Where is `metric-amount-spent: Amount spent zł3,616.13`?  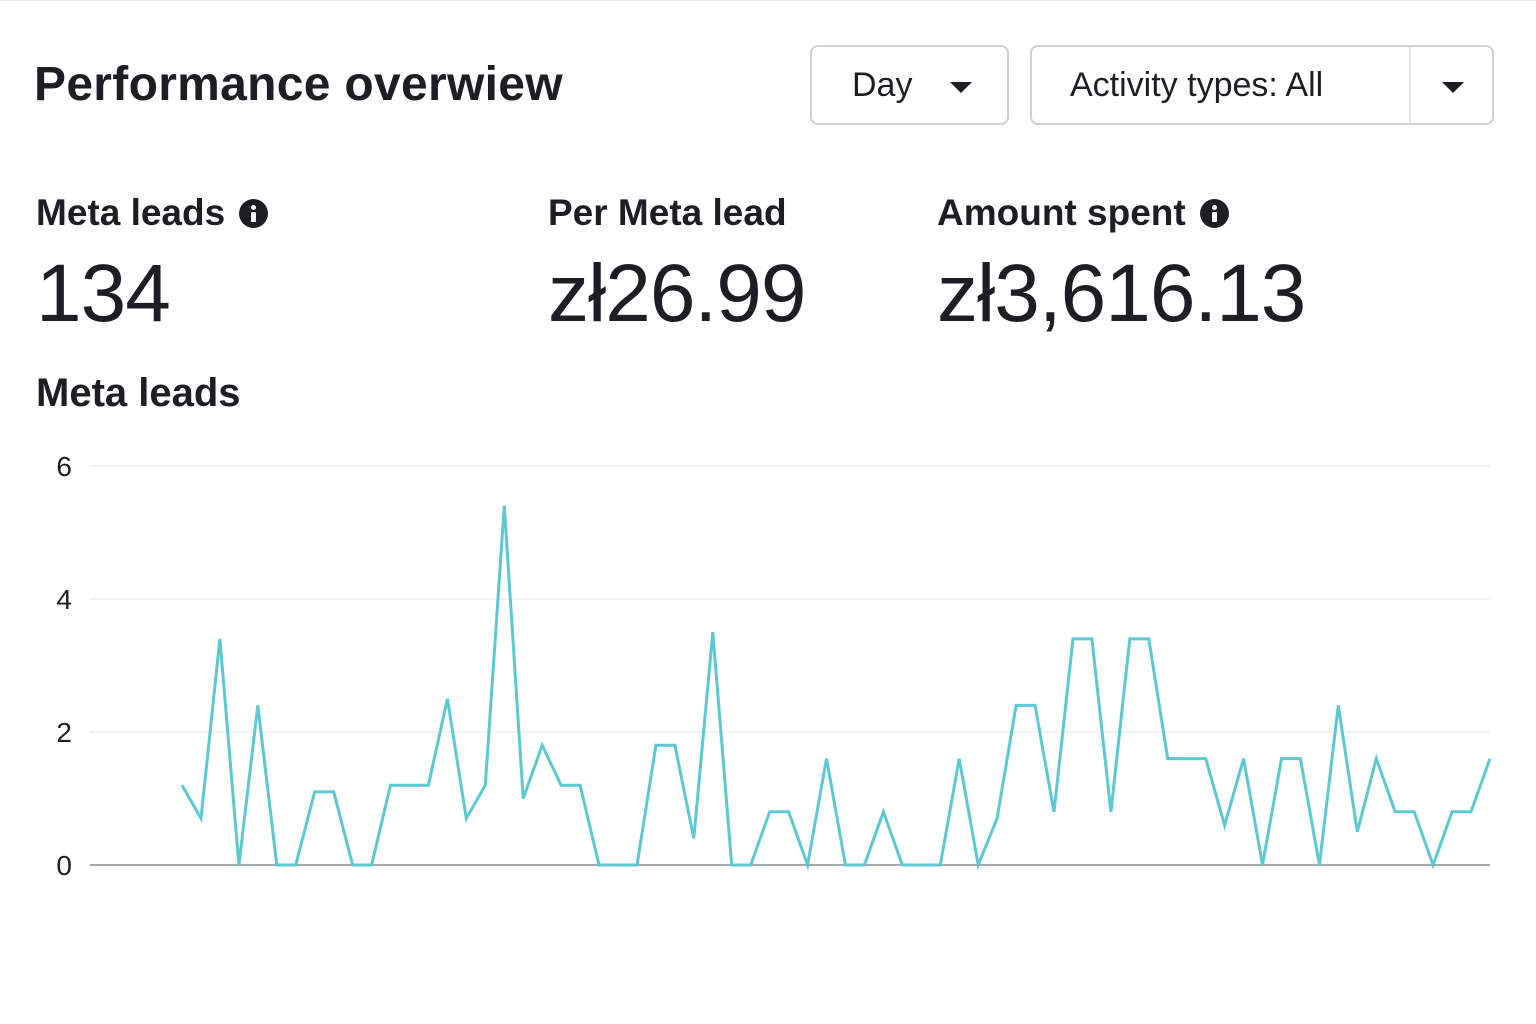
metric-amount-spent: Amount spent zł3,616.13 is located at coordinates (1121, 264).